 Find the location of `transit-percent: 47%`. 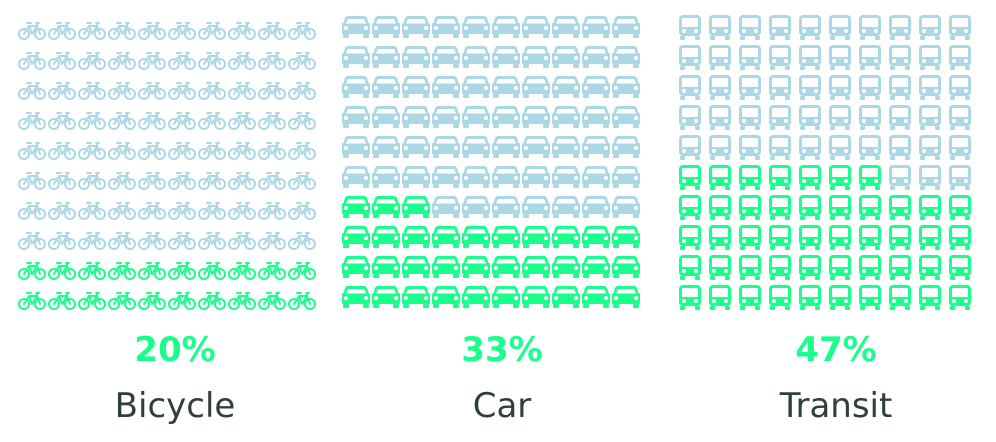

transit-percent: 47% is located at coordinates (836, 350).